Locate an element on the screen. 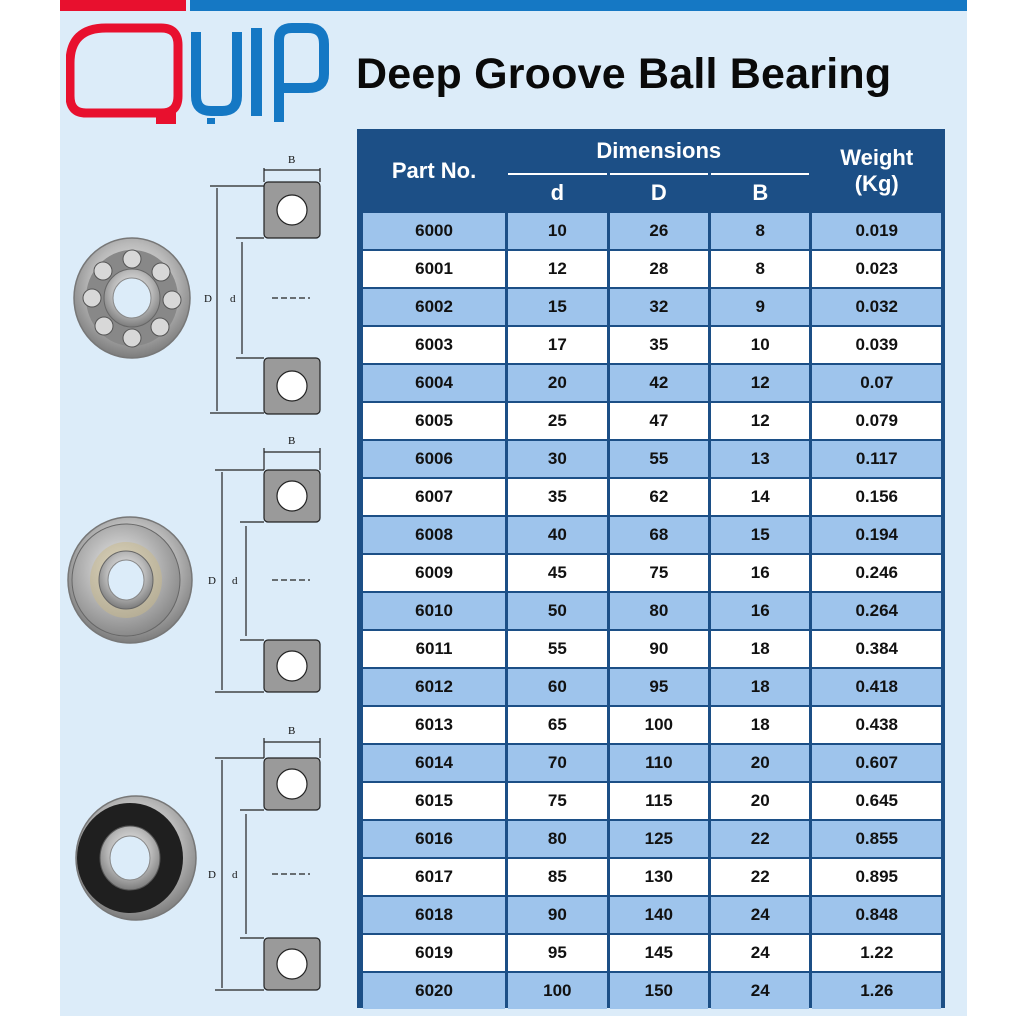  cell-D: 110 is located at coordinates (659, 763).